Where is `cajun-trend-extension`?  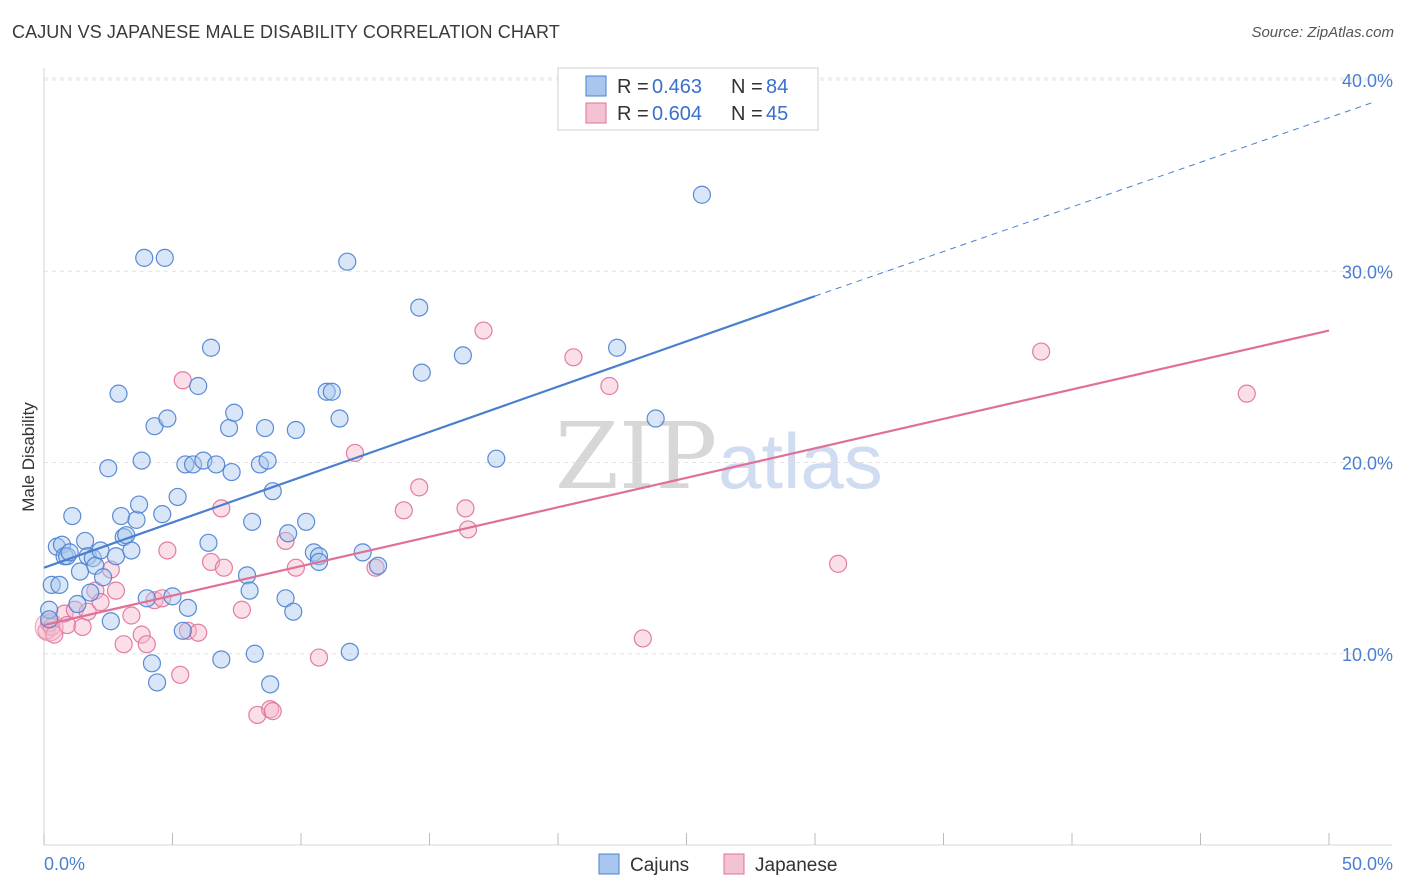
cajun-trend-extension is located at coordinates (1095, 198).